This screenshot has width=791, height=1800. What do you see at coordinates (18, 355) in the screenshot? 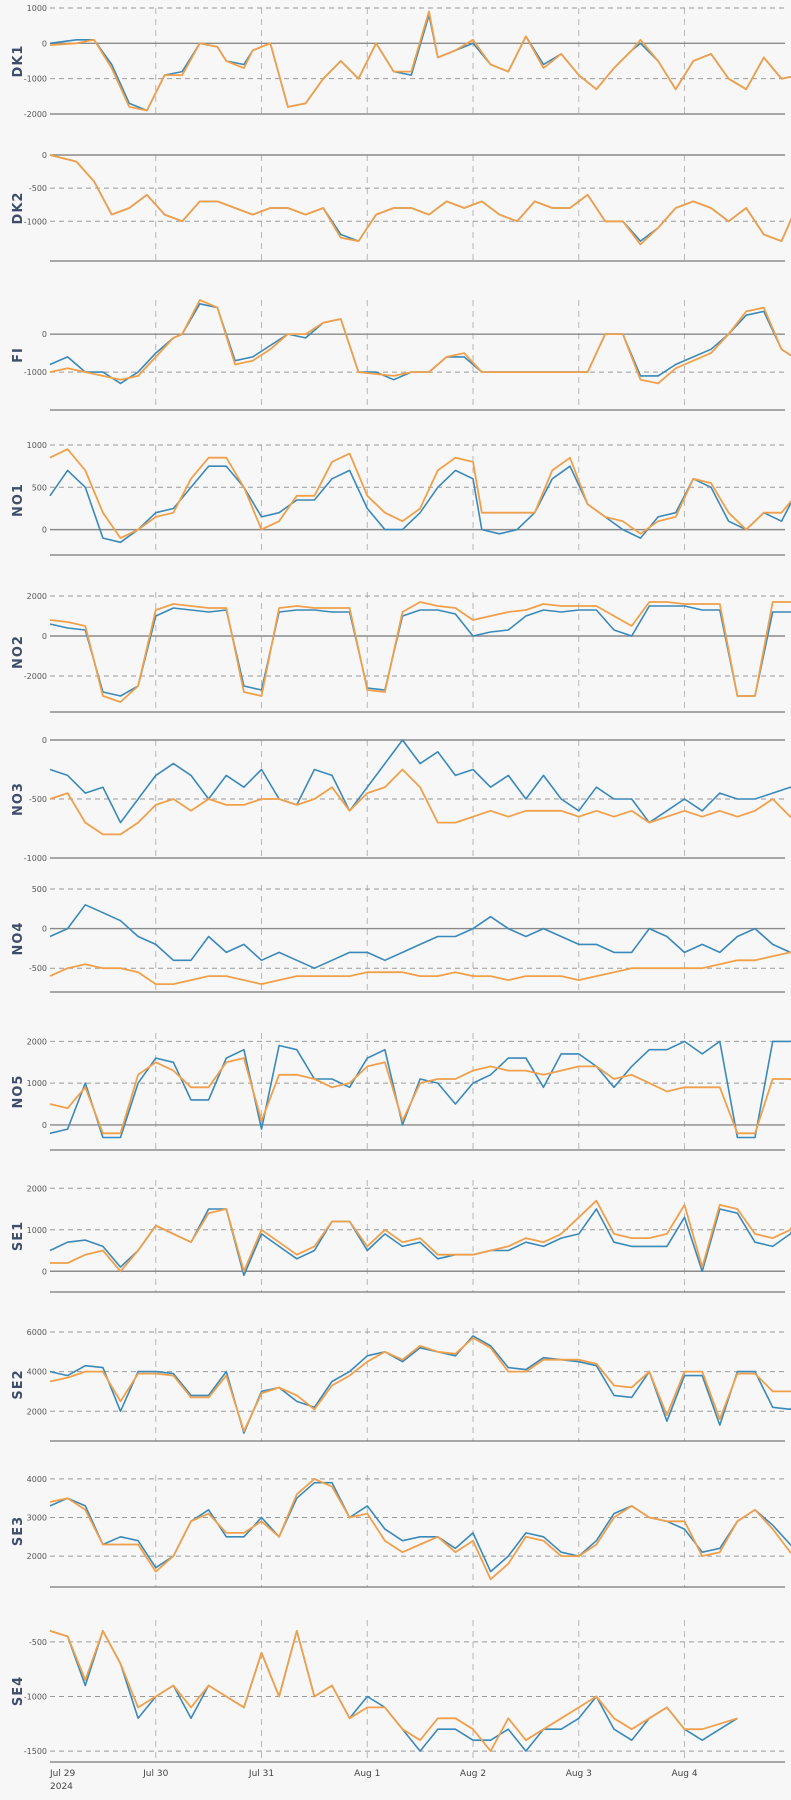
I see `panel-label: FI` at bounding box center [18, 355].